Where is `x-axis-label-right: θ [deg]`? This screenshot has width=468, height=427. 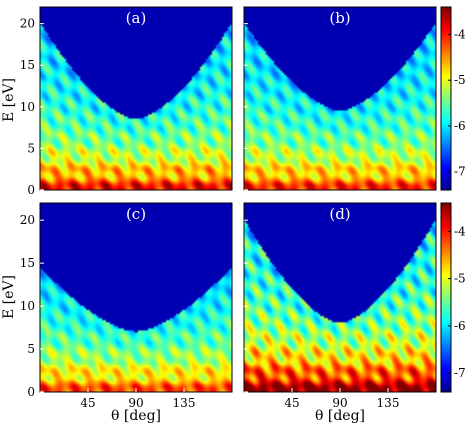
x-axis-label-right: θ [deg] is located at coordinates (340, 416).